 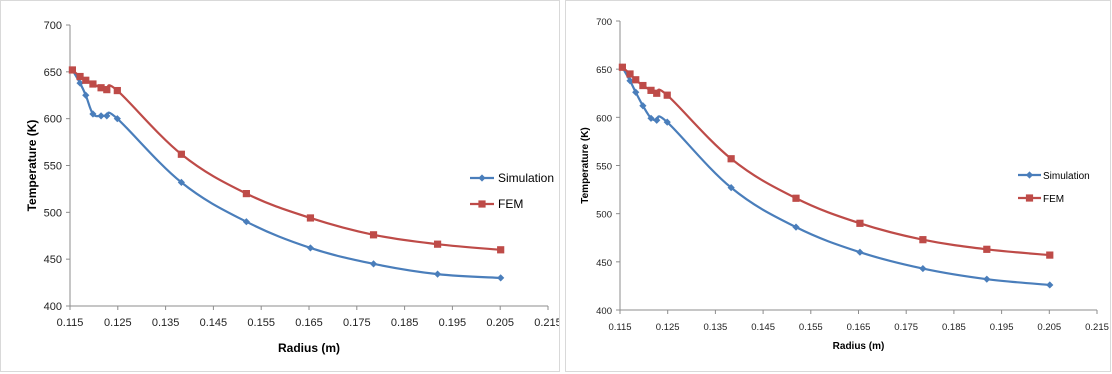 I want to click on x-tick-label: 0.125, so click(x=668, y=327).